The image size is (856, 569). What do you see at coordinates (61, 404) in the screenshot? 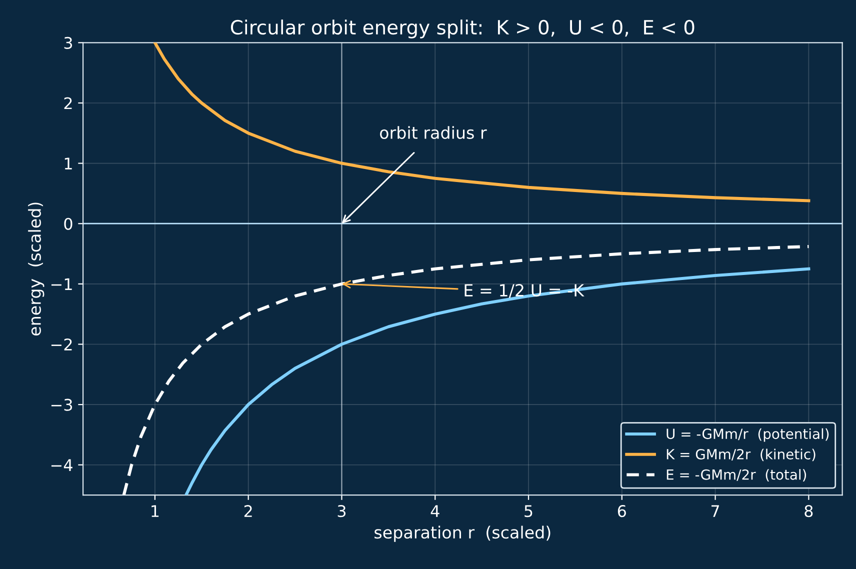
I see `y-tick-label: −3` at bounding box center [61, 404].